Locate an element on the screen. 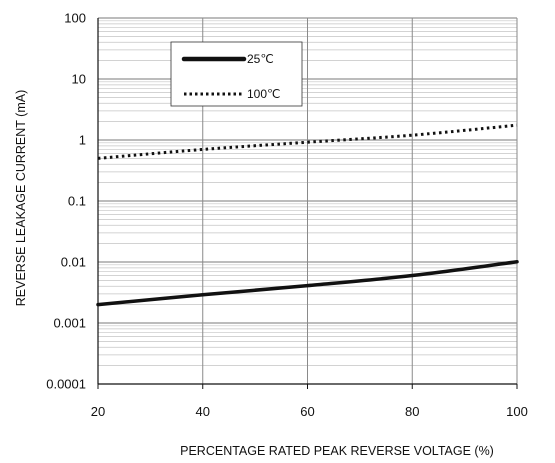  y-tick-label: 0.0001 is located at coordinates (66, 384).